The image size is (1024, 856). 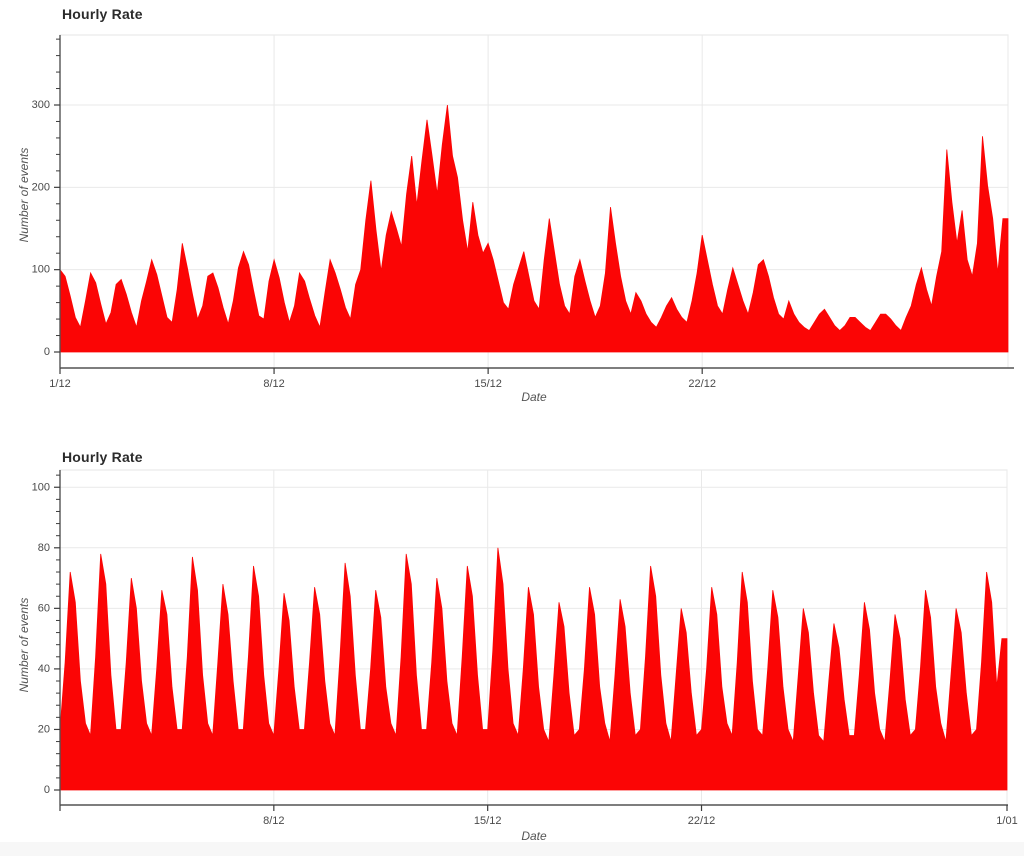 I want to click on top-chart-x-axis-label: Date, so click(x=534, y=397).